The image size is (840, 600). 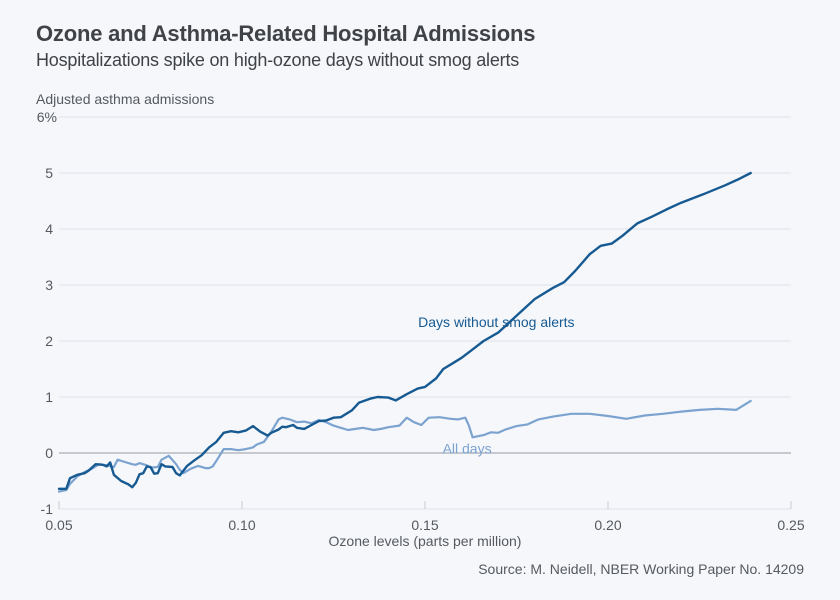 What do you see at coordinates (49, 229) in the screenshot?
I see `y-tick-label: 4` at bounding box center [49, 229].